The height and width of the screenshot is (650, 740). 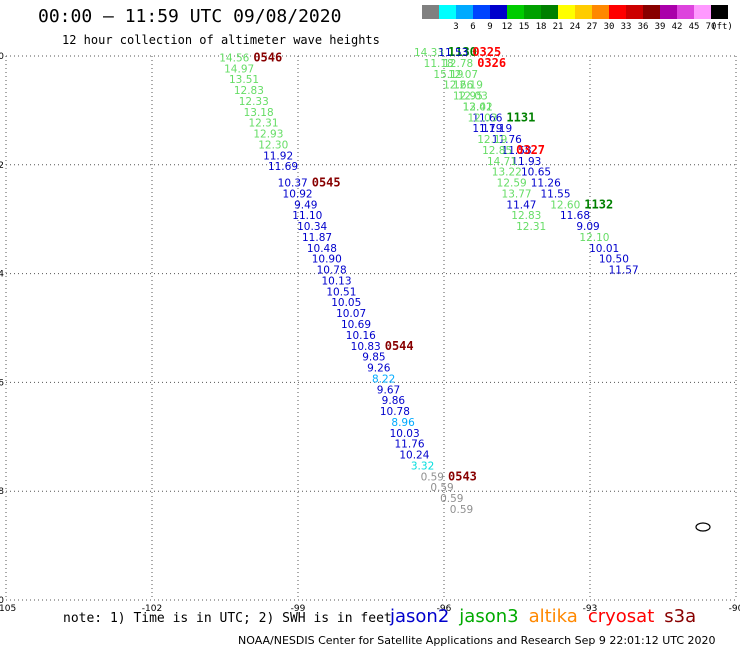 What do you see at coordinates (366, 347) in the screenshot?
I see `swh-value: 10.83` at bounding box center [366, 347].